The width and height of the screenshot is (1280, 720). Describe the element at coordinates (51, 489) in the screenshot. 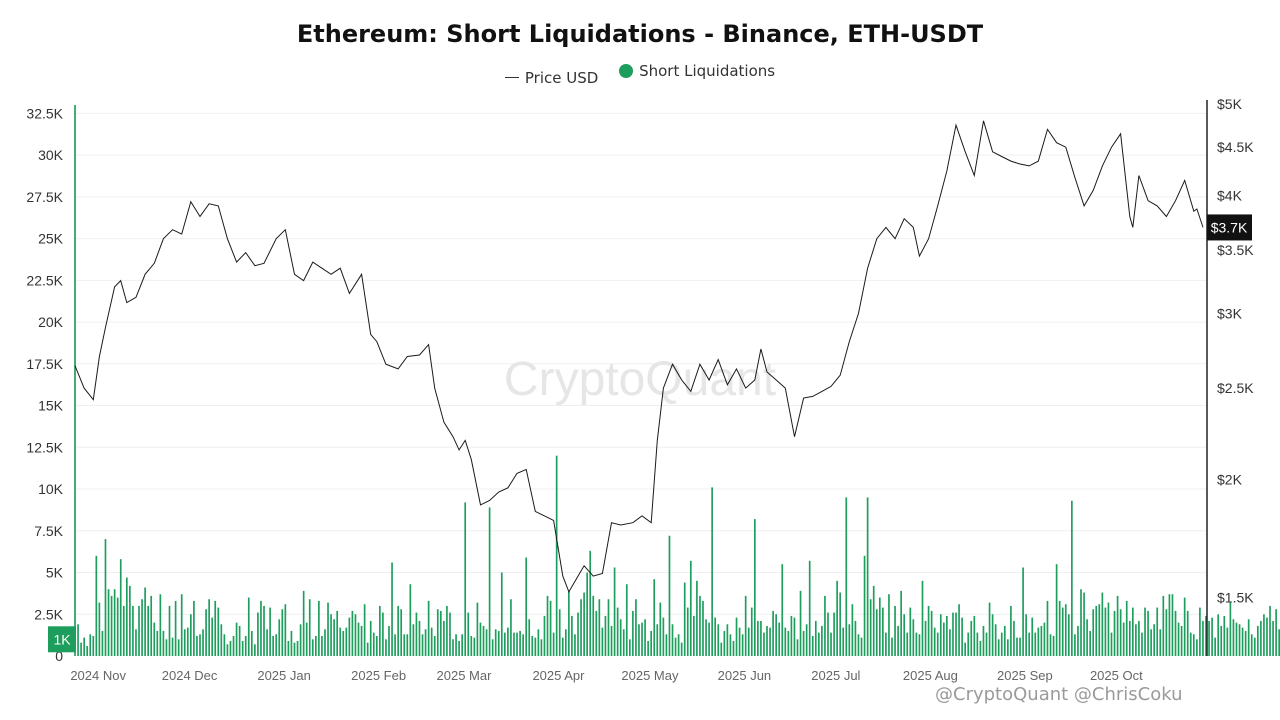

I see `y-left-tick-label: 10K` at that location.